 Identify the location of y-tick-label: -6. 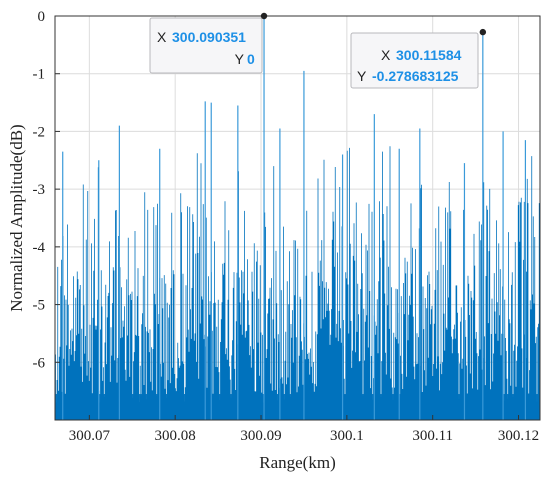
(39, 363).